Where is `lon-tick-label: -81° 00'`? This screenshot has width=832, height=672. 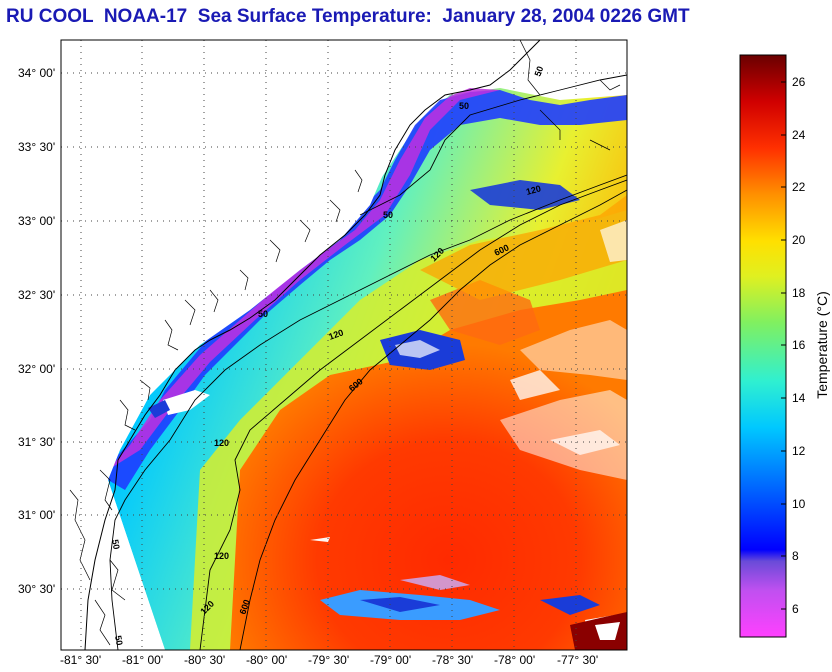 lon-tick-label: -81° 00' is located at coordinates (142, 660).